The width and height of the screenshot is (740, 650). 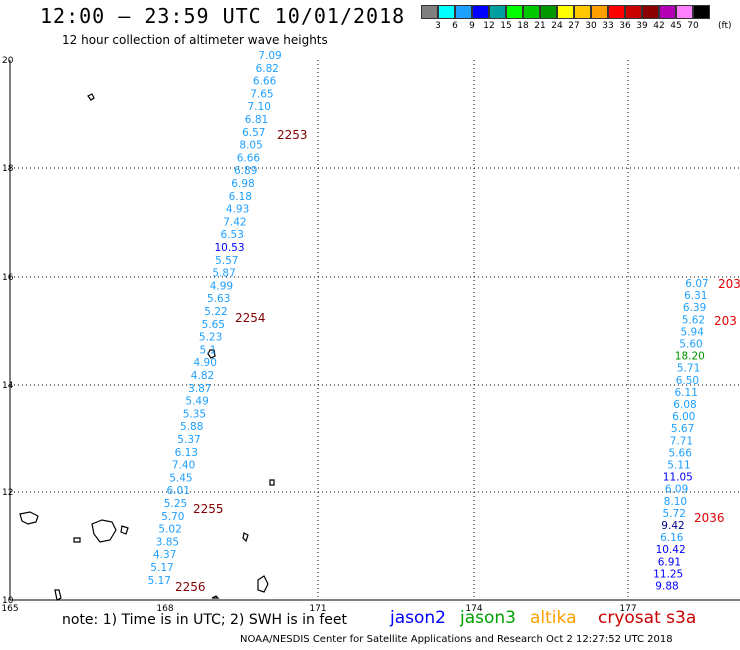 I want to click on pass-time-label: 2254, so click(x=250, y=318).